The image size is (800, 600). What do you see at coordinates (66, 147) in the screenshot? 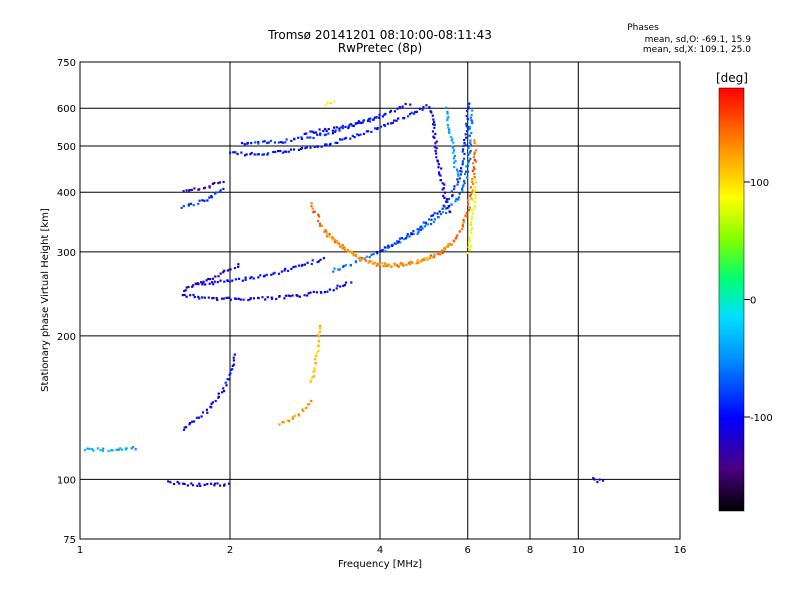
I see `y-tick-label: 500` at bounding box center [66, 147].